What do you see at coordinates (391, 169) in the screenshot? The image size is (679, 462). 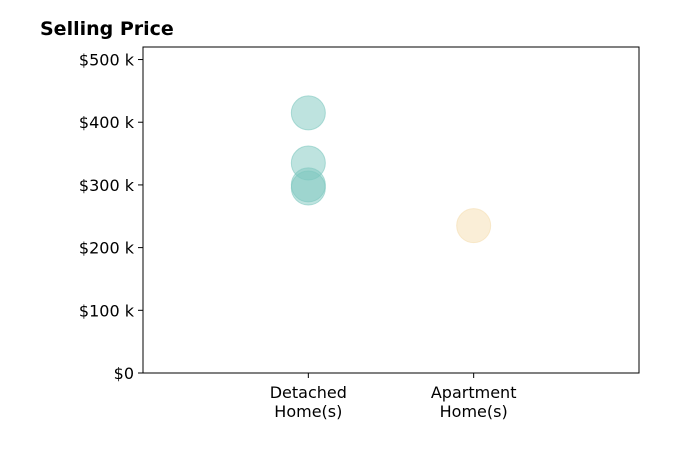 I see `plot-area` at bounding box center [391, 169].